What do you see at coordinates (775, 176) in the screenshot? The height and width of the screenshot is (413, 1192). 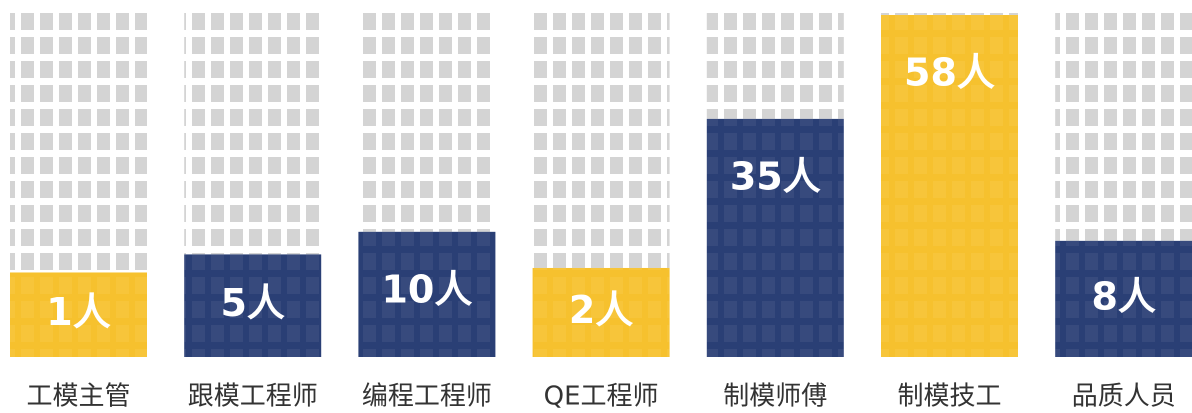 I see `value-label: 35人` at bounding box center [775, 176].